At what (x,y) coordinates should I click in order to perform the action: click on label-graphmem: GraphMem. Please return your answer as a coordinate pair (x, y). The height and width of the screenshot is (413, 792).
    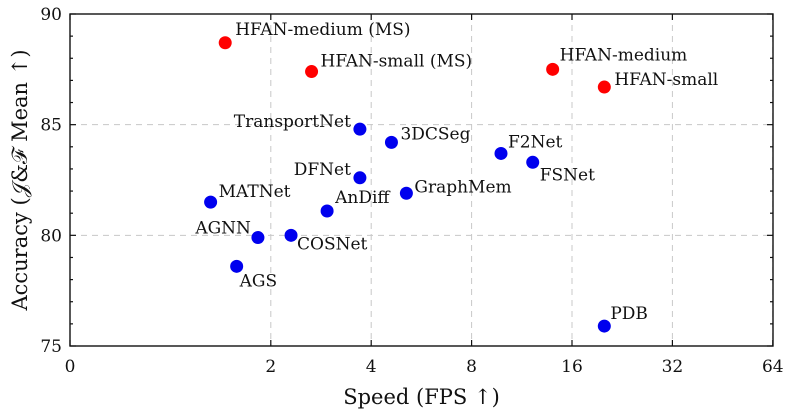
    Looking at the image, I should click on (462, 187).